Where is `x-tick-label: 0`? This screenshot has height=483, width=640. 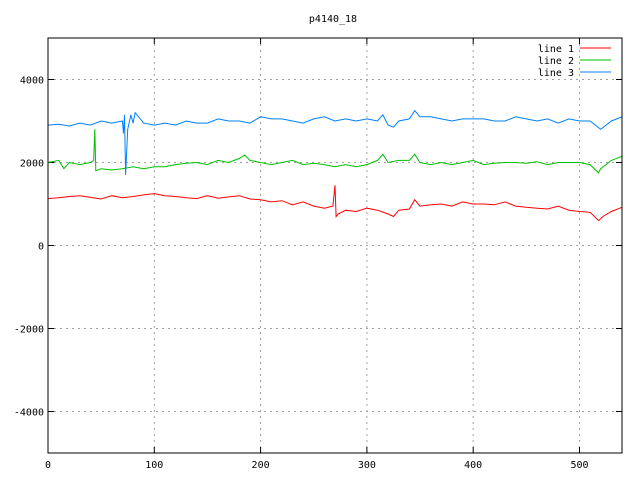 x-tick-label: 0 is located at coordinates (48, 465).